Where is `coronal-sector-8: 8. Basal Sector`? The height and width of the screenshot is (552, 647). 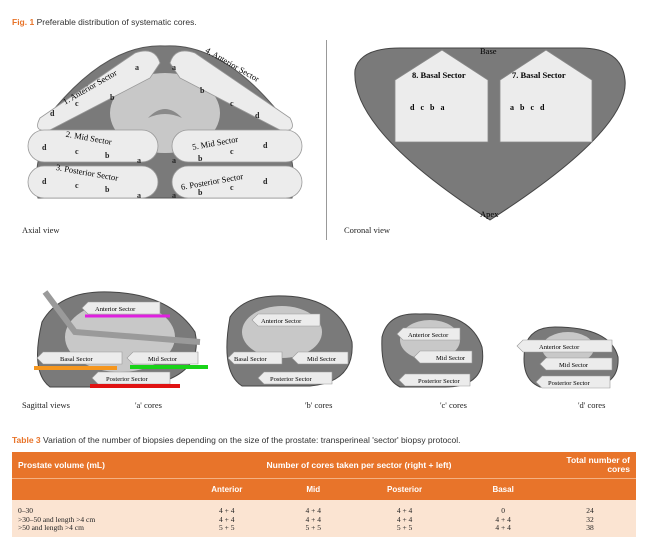
coronal-sector-8: 8. Basal Sector is located at coordinates (439, 75).